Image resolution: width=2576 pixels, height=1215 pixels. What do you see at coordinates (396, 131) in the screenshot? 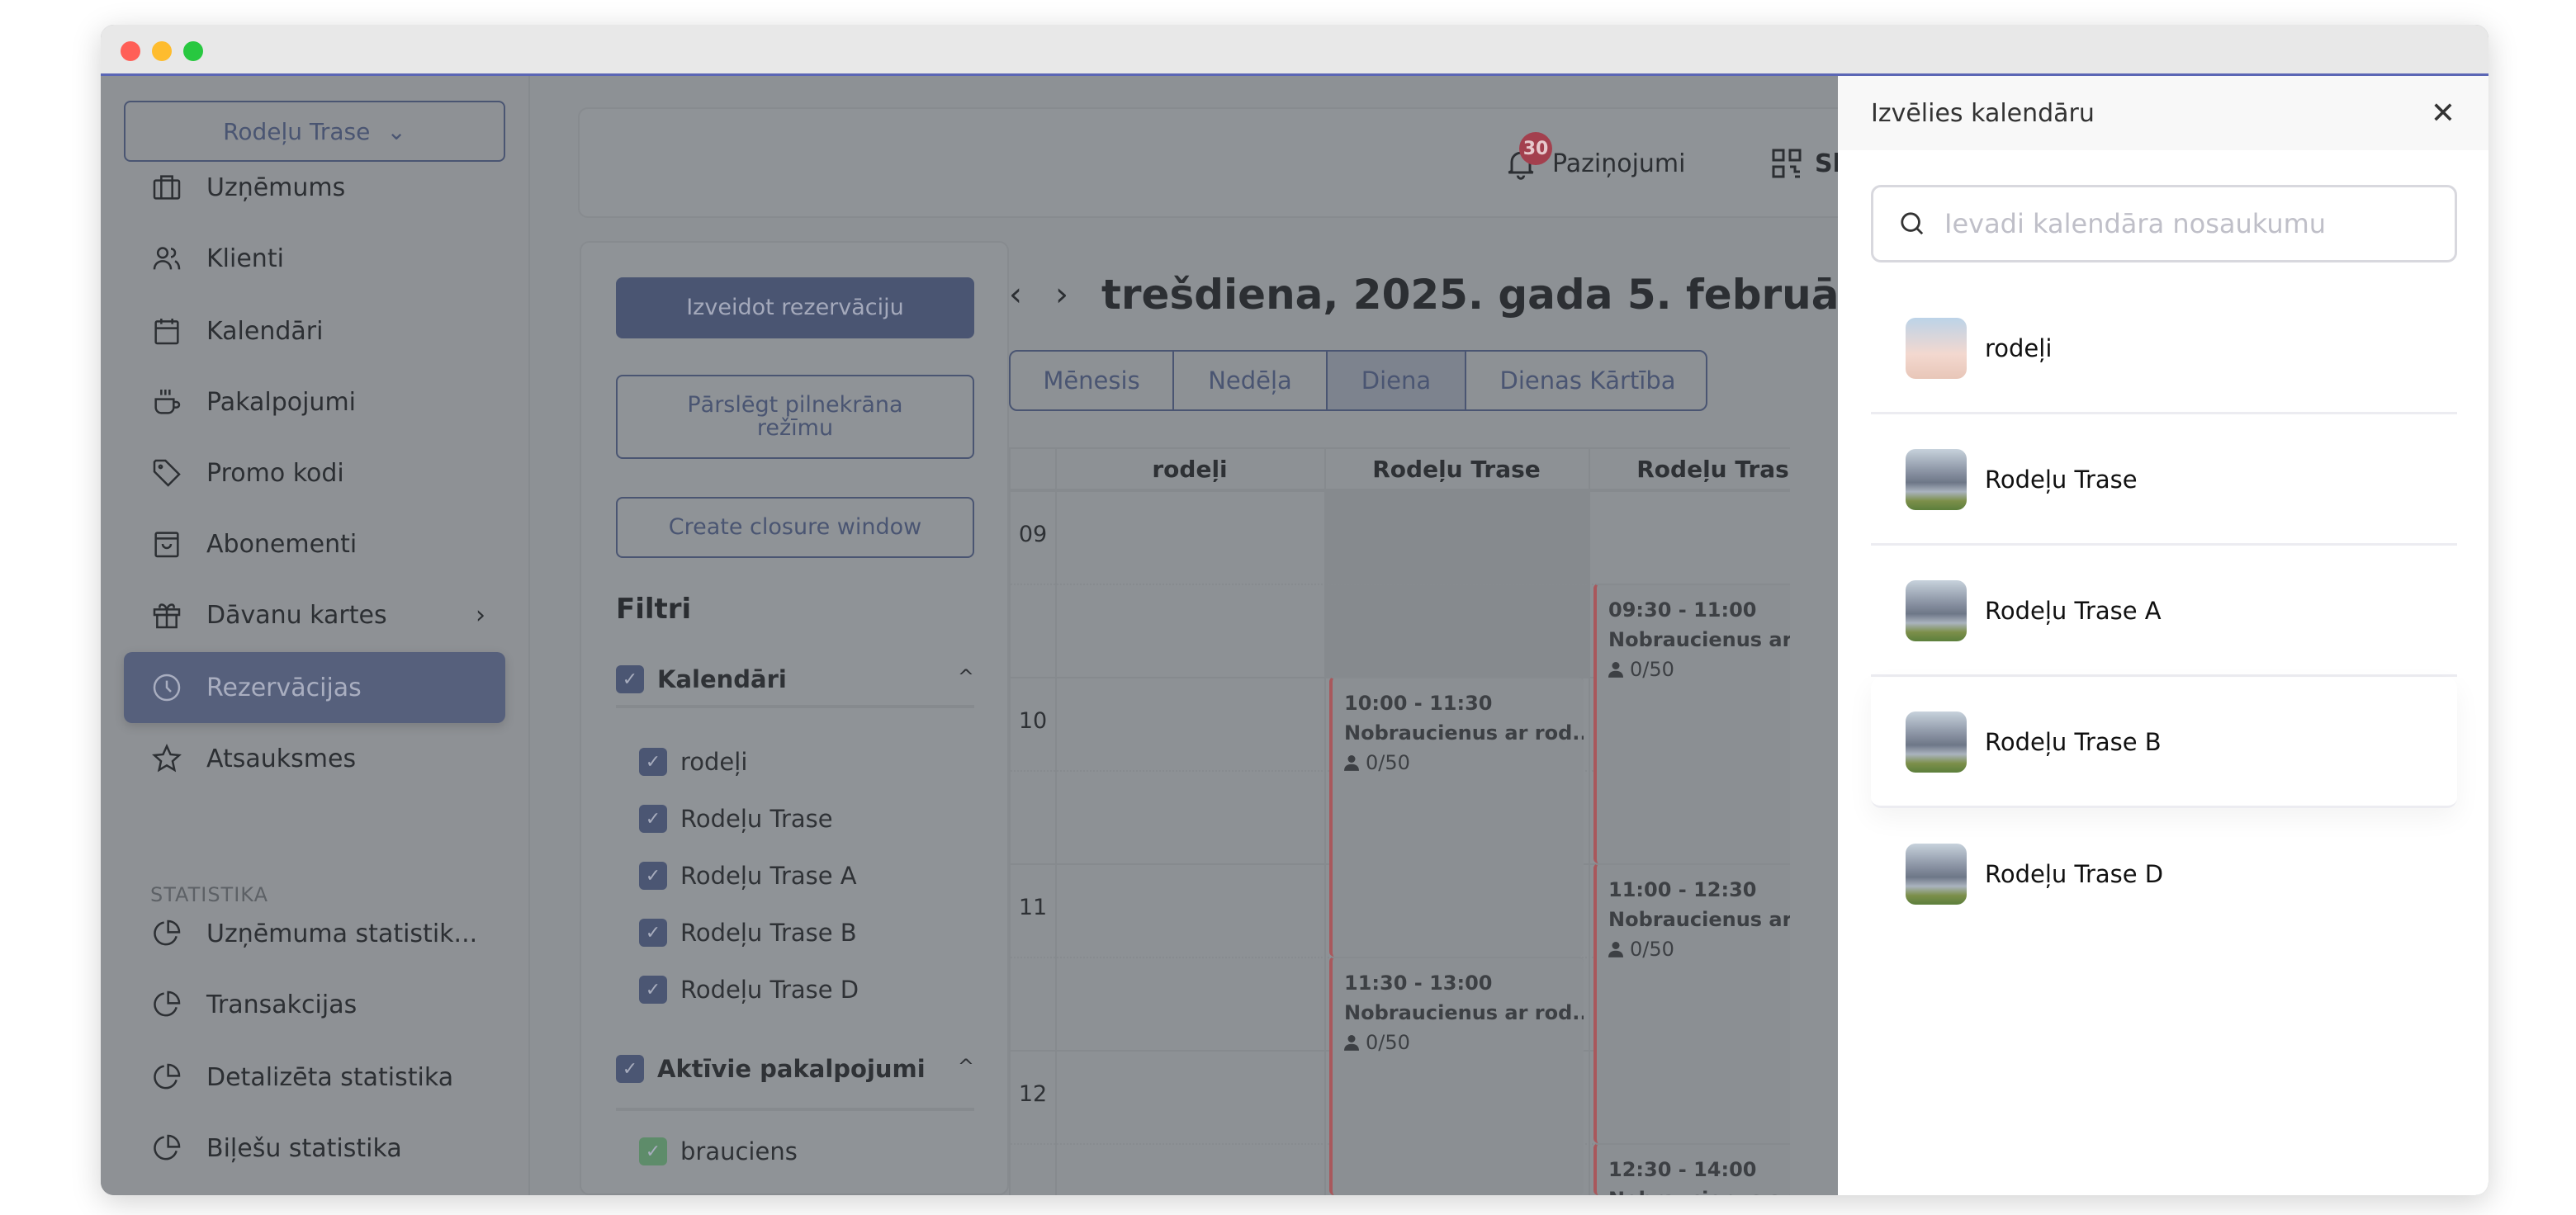
I see `chevron-down-icon: ⌄` at bounding box center [396, 131].